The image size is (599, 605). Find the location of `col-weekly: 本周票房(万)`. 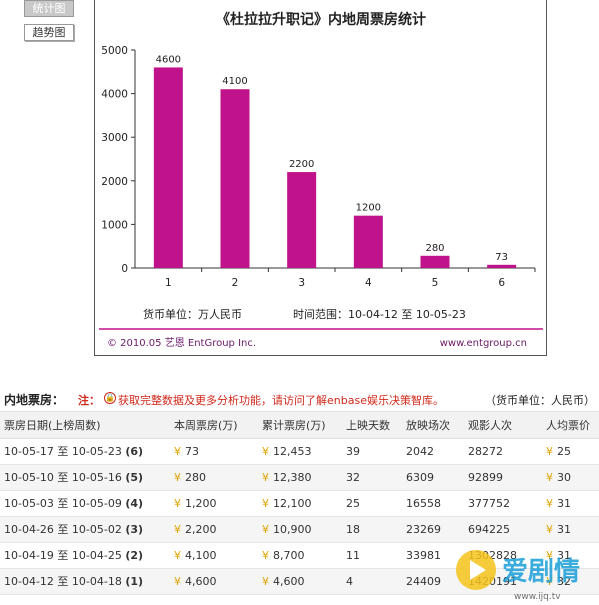

col-weekly: 本周票房(万) is located at coordinates (206, 425).